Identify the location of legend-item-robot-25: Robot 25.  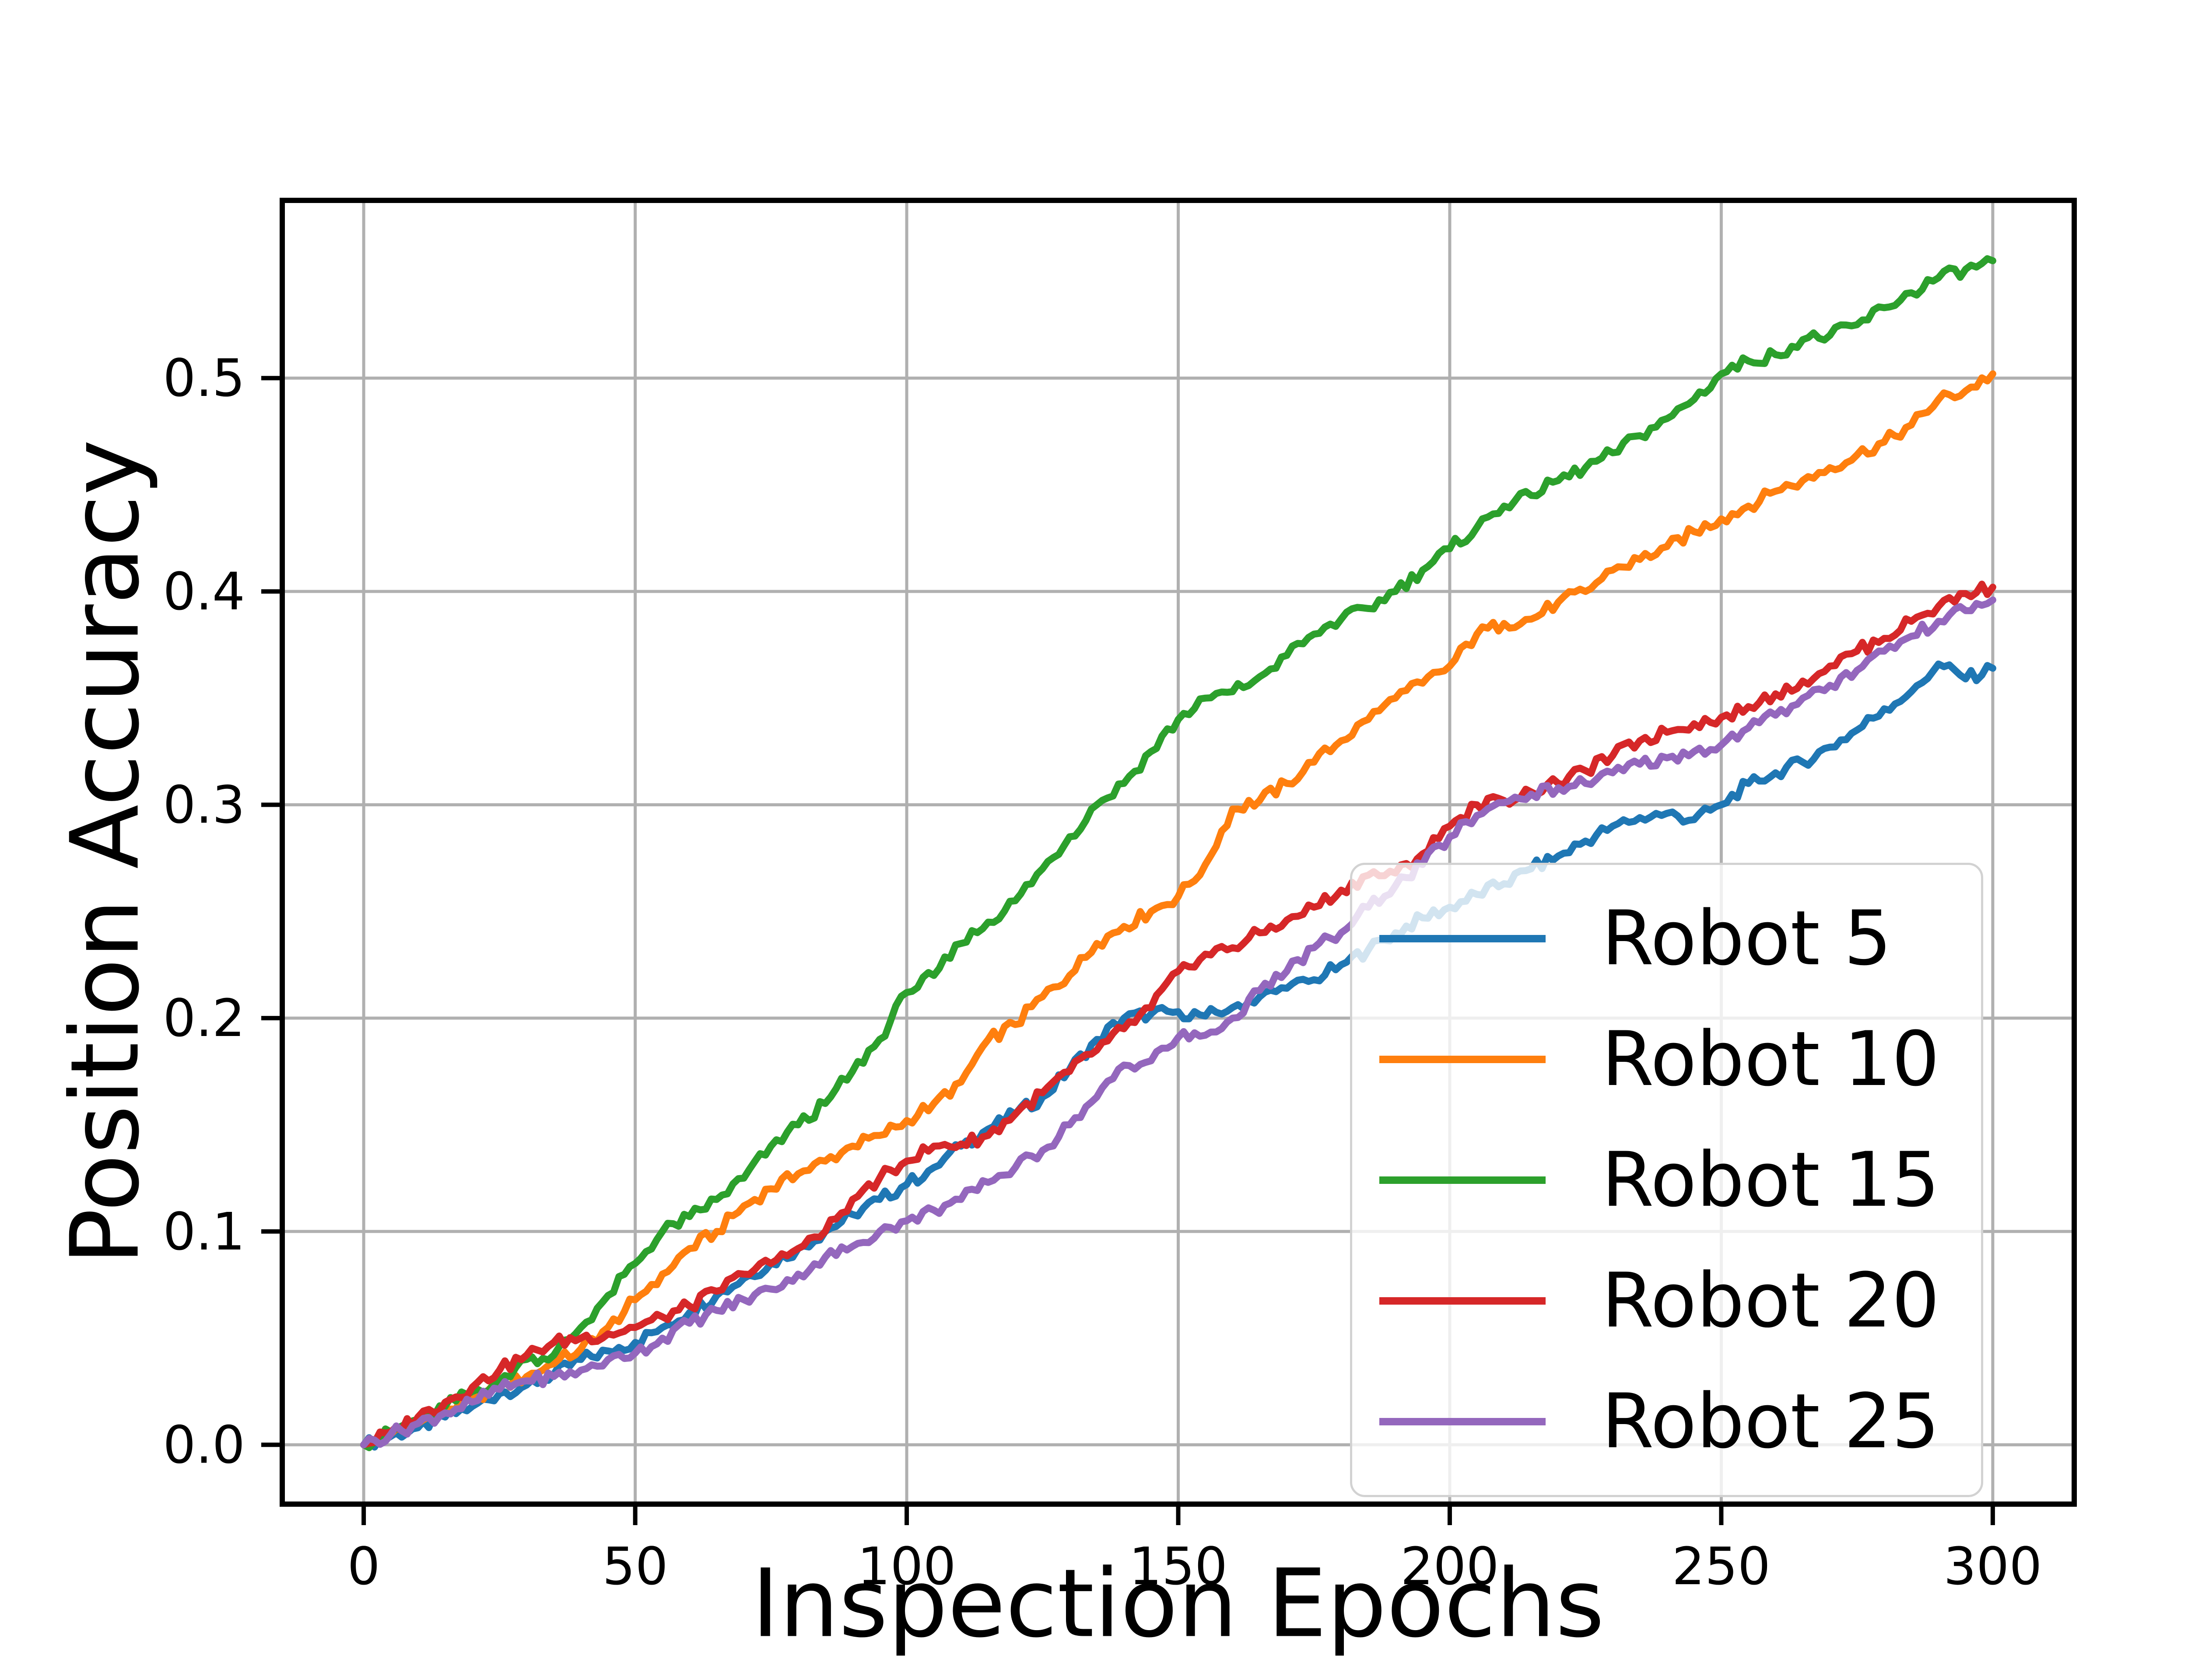
(1667, 1421).